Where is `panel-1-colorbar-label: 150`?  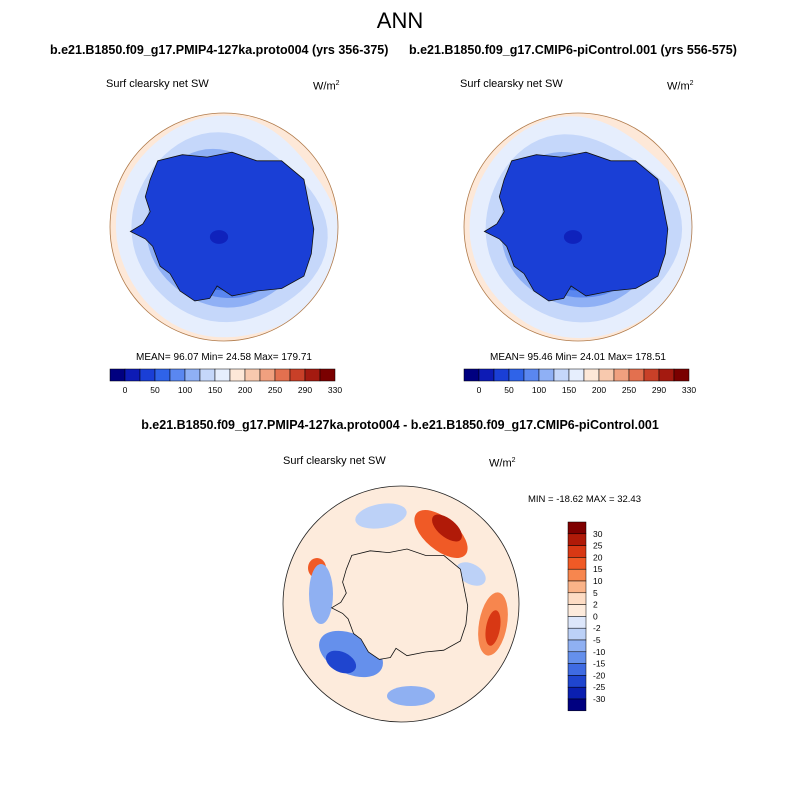
panel-1-colorbar-label: 150 is located at coordinates (215, 390).